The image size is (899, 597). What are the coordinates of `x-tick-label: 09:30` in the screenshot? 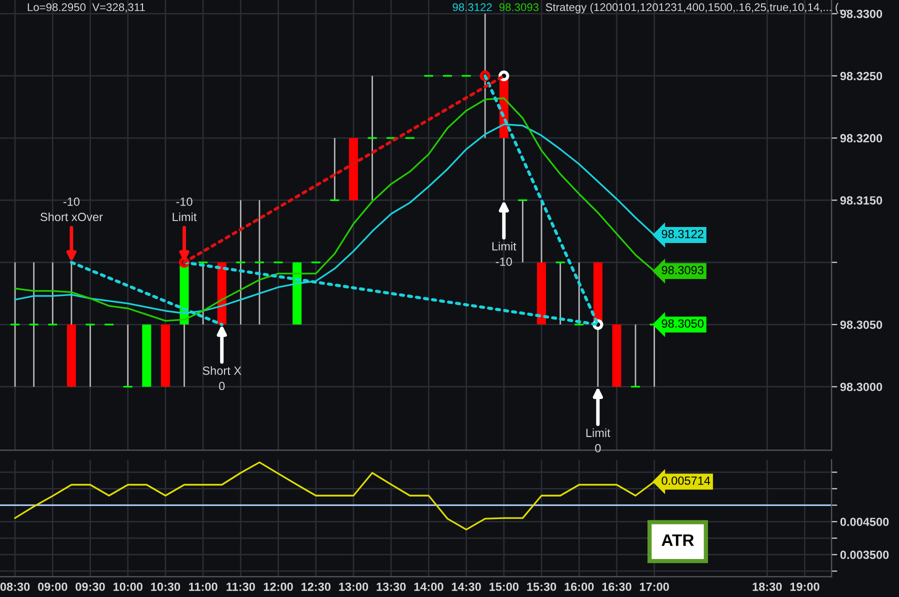 It's located at (90, 586).